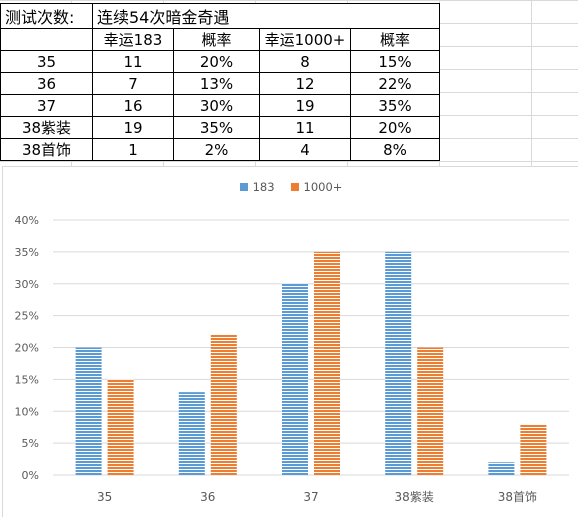 This screenshot has width=578, height=518. What do you see at coordinates (30, 443) in the screenshot?
I see `y-tick-label: 5%` at bounding box center [30, 443].